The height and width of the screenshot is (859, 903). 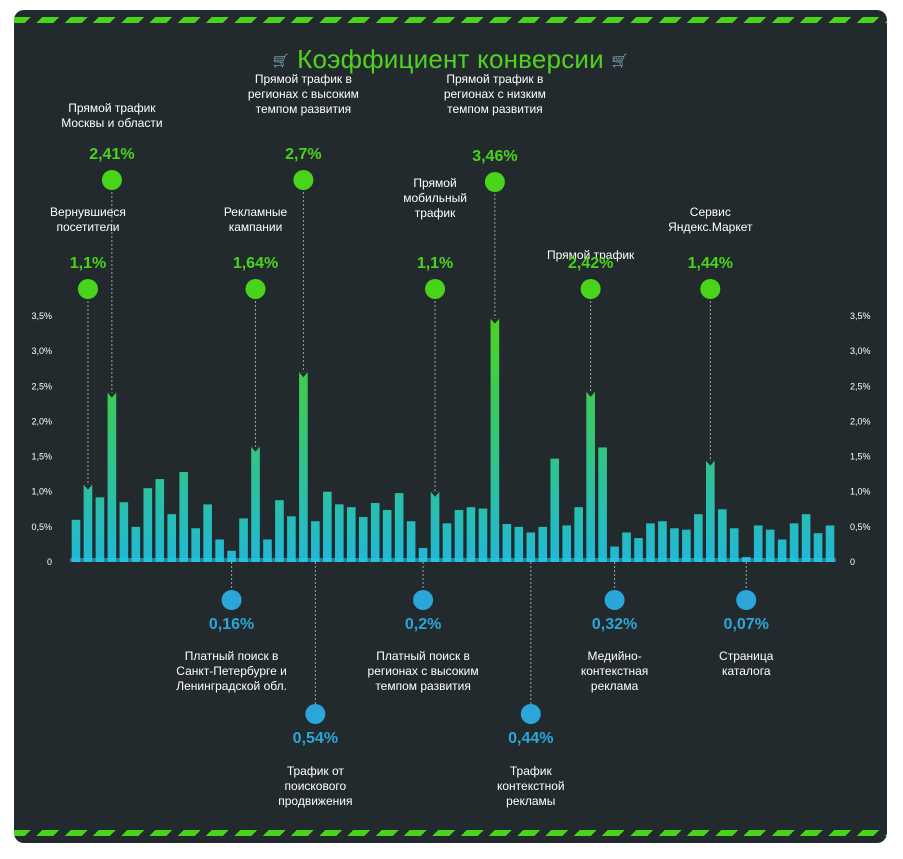 What do you see at coordinates (281, 61) in the screenshot?
I see `cart-icon-left: 🛒` at bounding box center [281, 61].